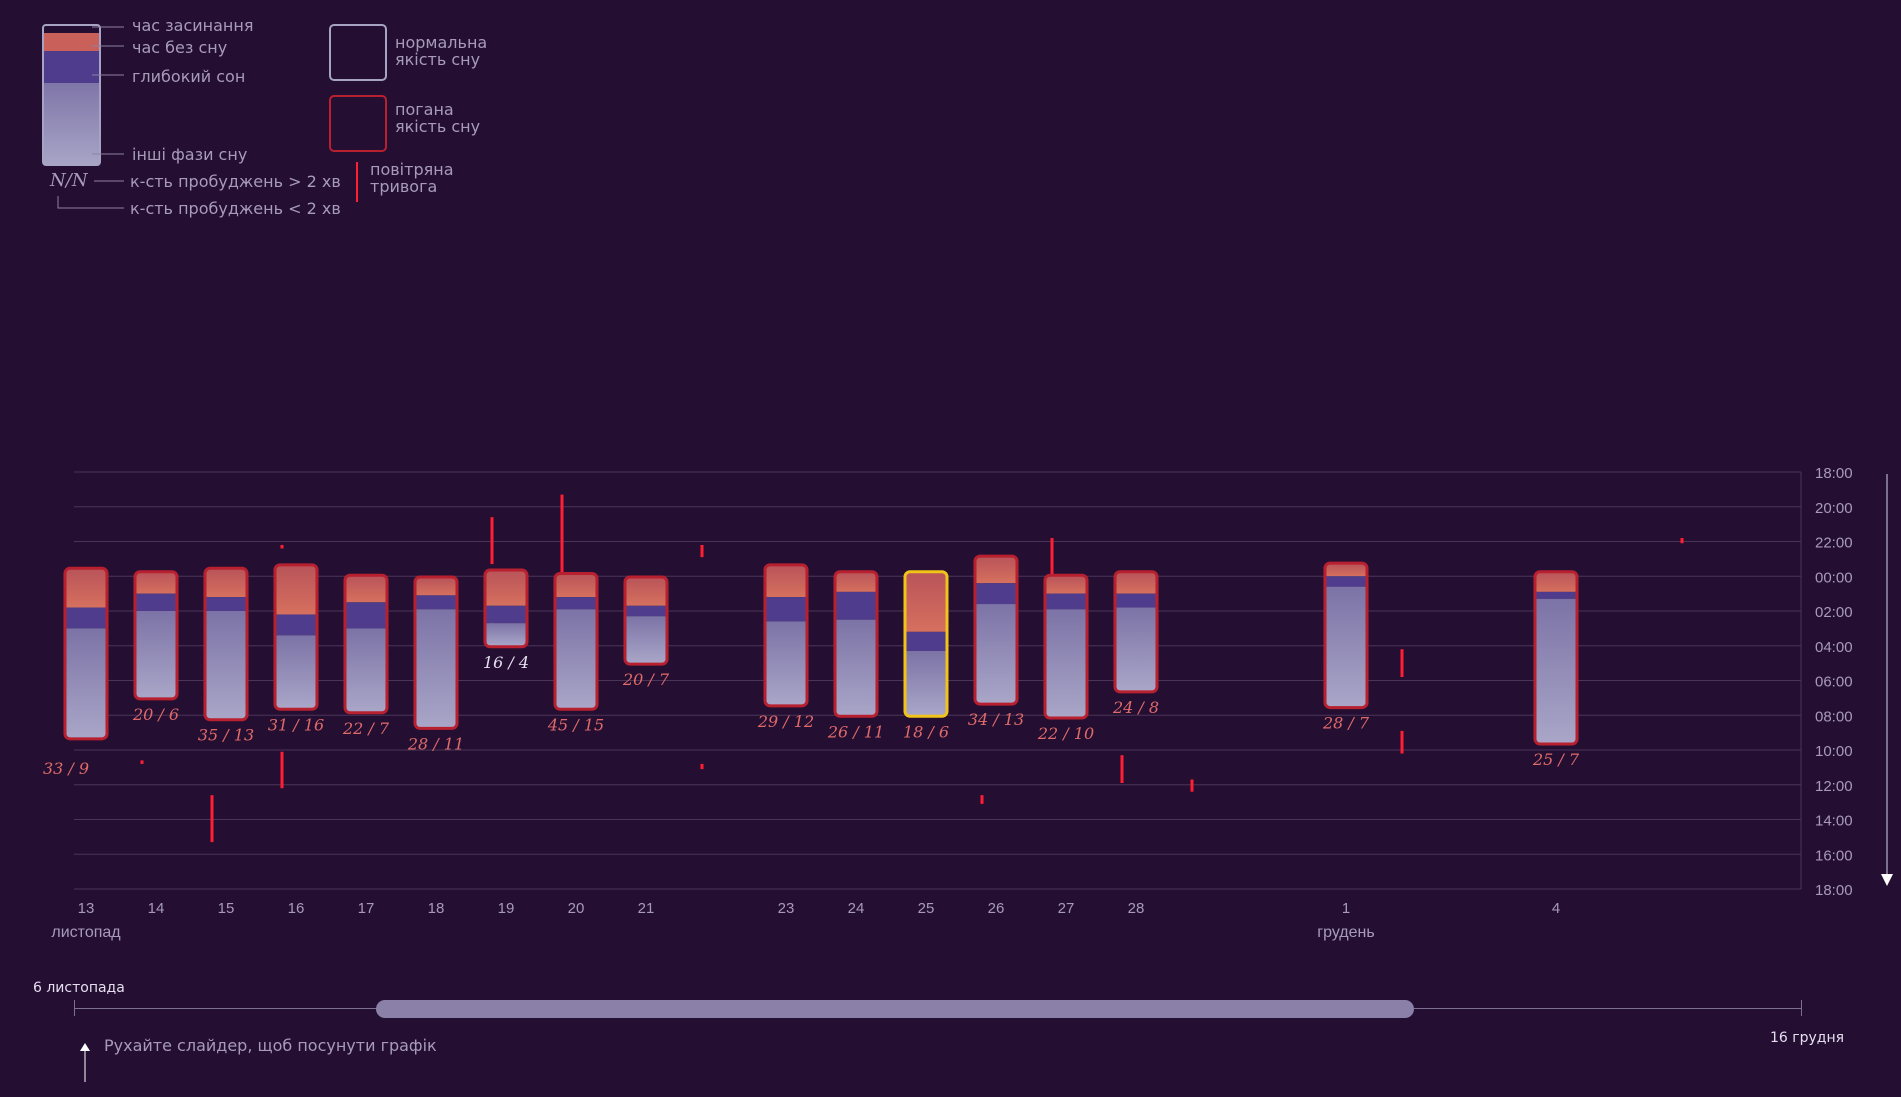  Describe the element at coordinates (1807, 1038) in the screenshot. I see `slider-end-label: 16 грудня` at that location.